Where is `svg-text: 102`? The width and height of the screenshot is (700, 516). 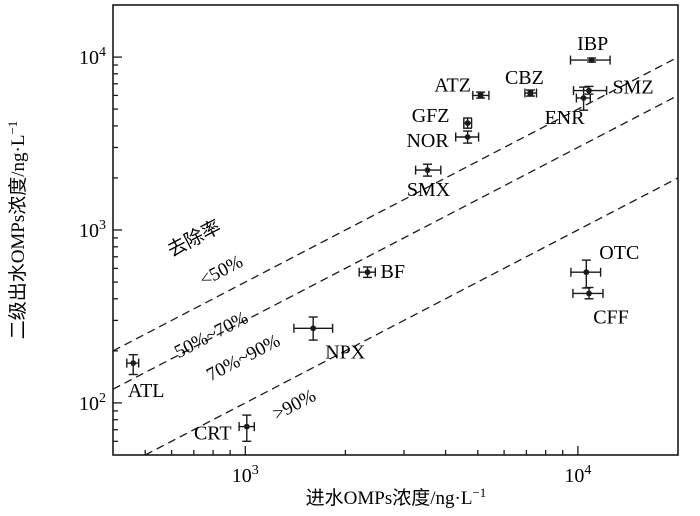
svg-text: 102 is located at coordinates (92, 403).